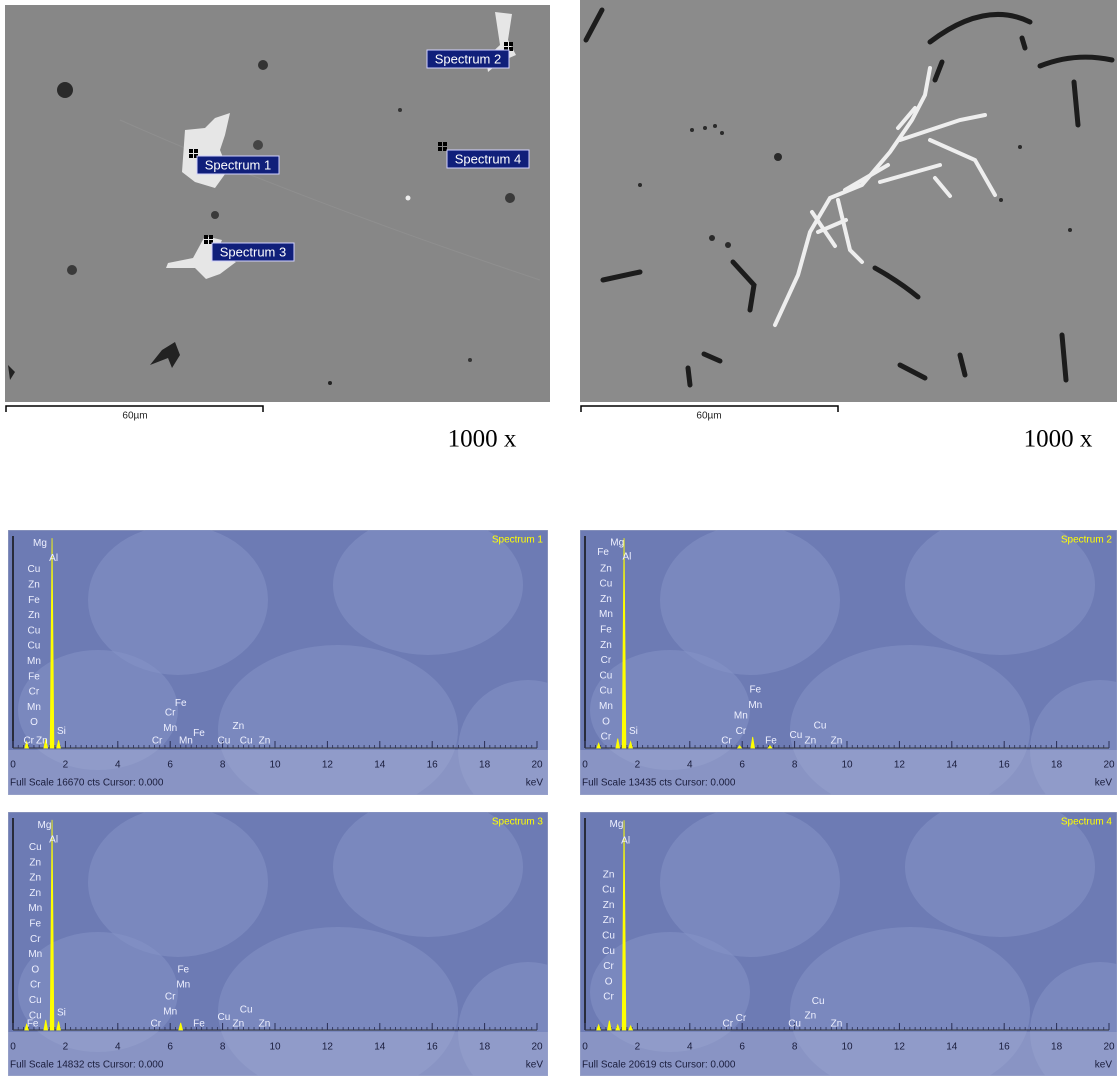  I want to click on spectrum-title: Spectrum 4, so click(1087, 822).